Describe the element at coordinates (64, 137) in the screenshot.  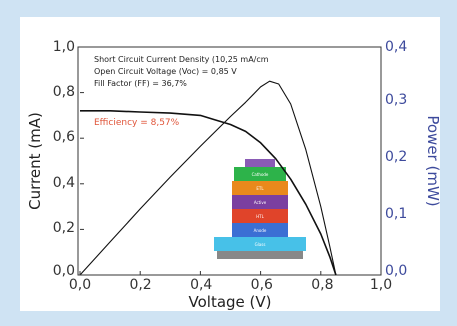
I see `y-tick-label: 0,6` at that location.